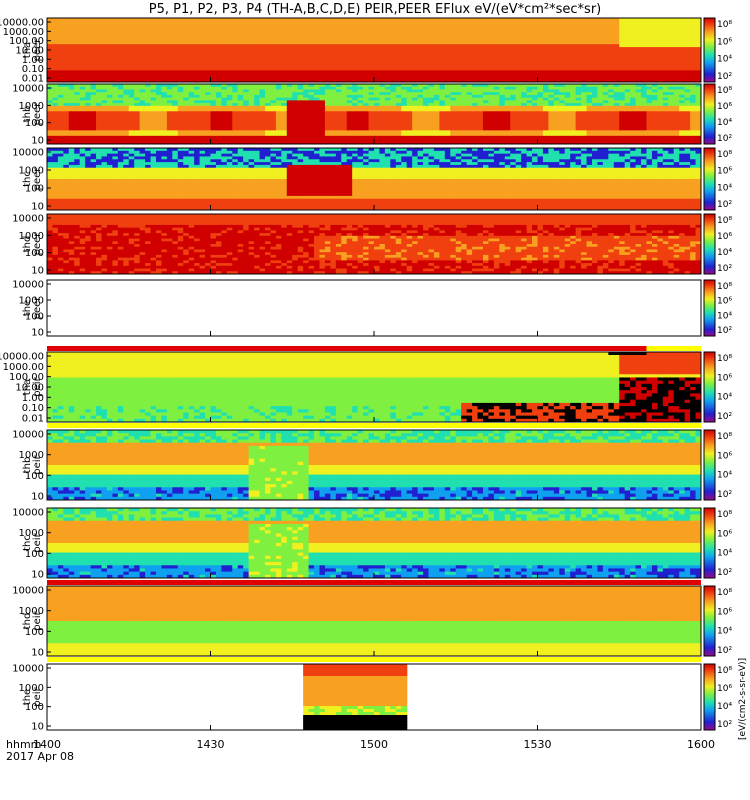  Describe the element at coordinates (40, 756) in the screenshot. I see `x-axis-label-date: 2017 Apr 08` at that location.